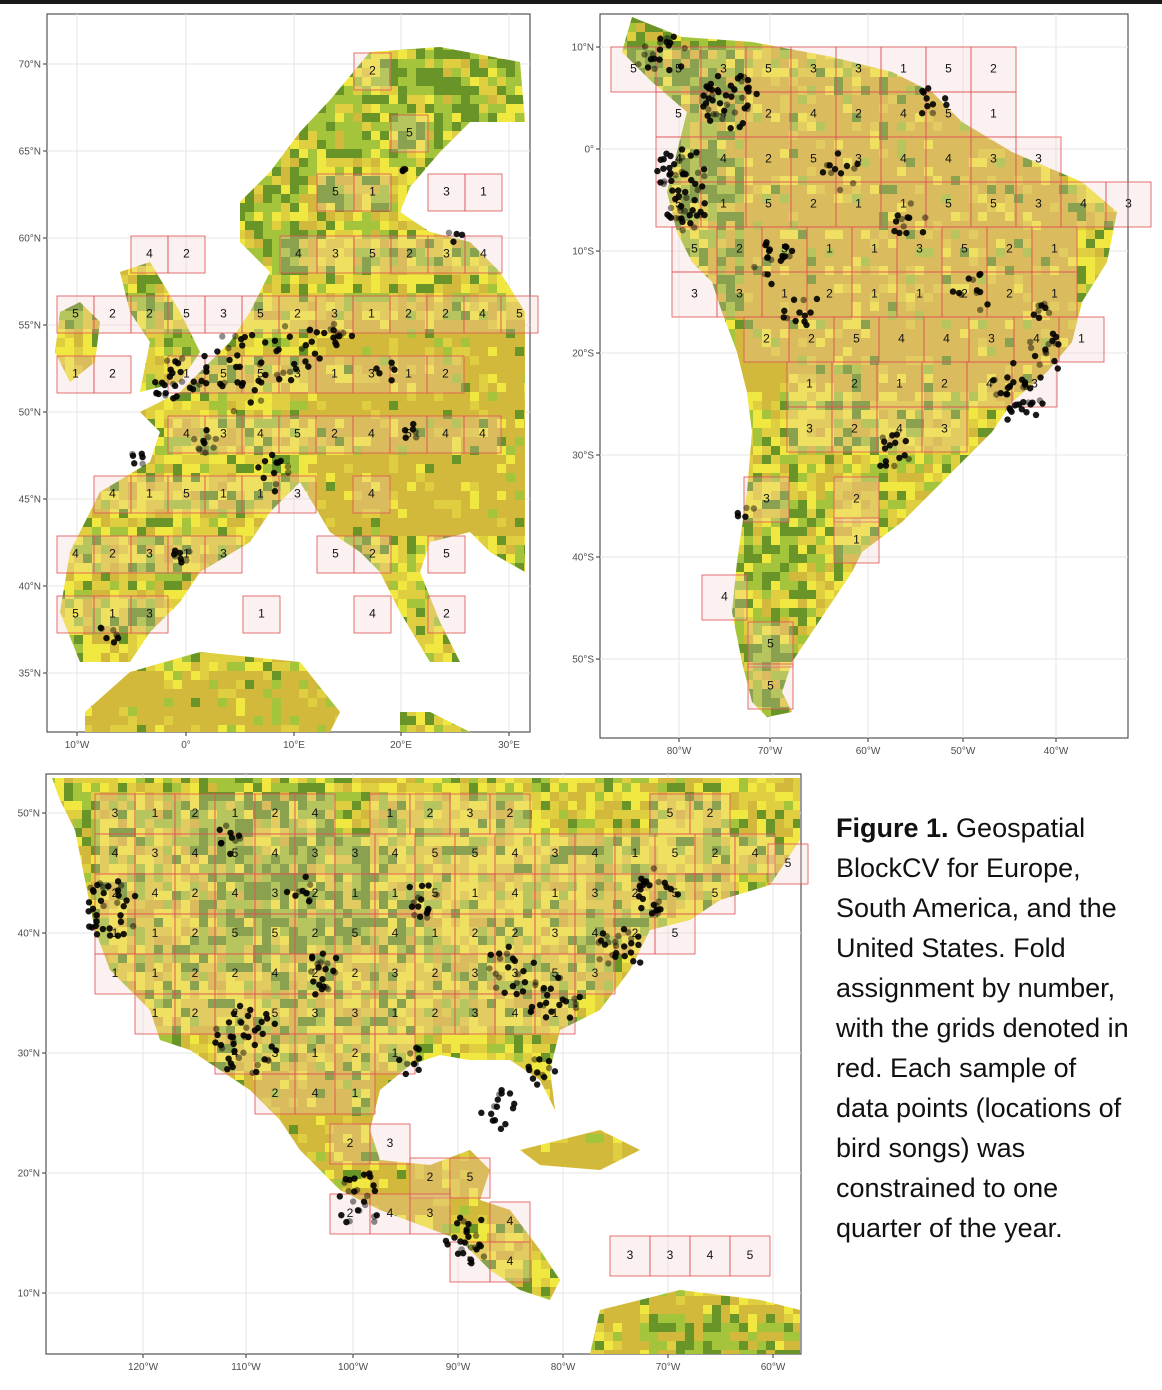  Describe the element at coordinates (353, 1367) in the screenshot. I see `x-tick-label: 100°W` at that location.